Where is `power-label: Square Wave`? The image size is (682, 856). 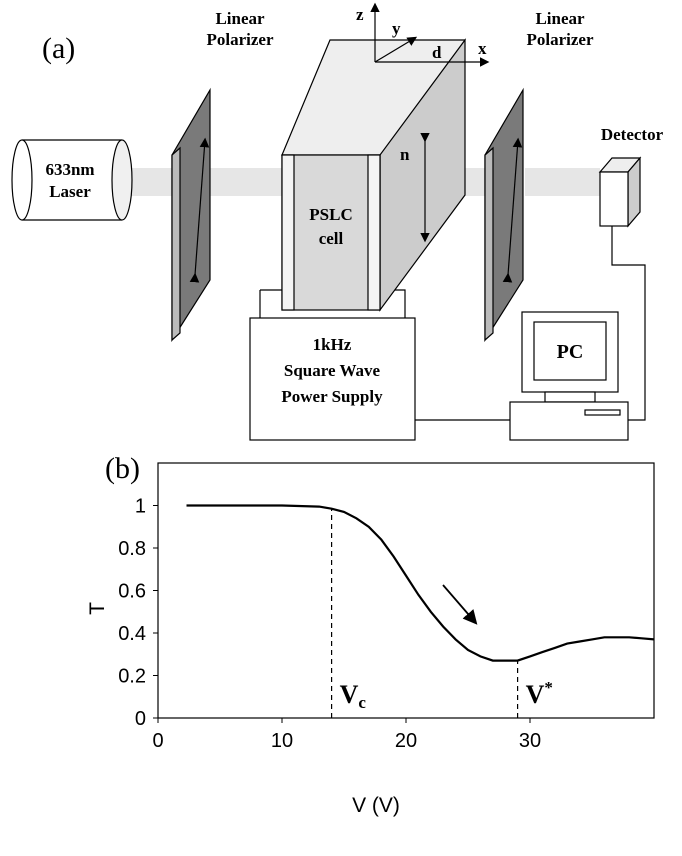 power-label: Square Wave is located at coordinates (332, 370).